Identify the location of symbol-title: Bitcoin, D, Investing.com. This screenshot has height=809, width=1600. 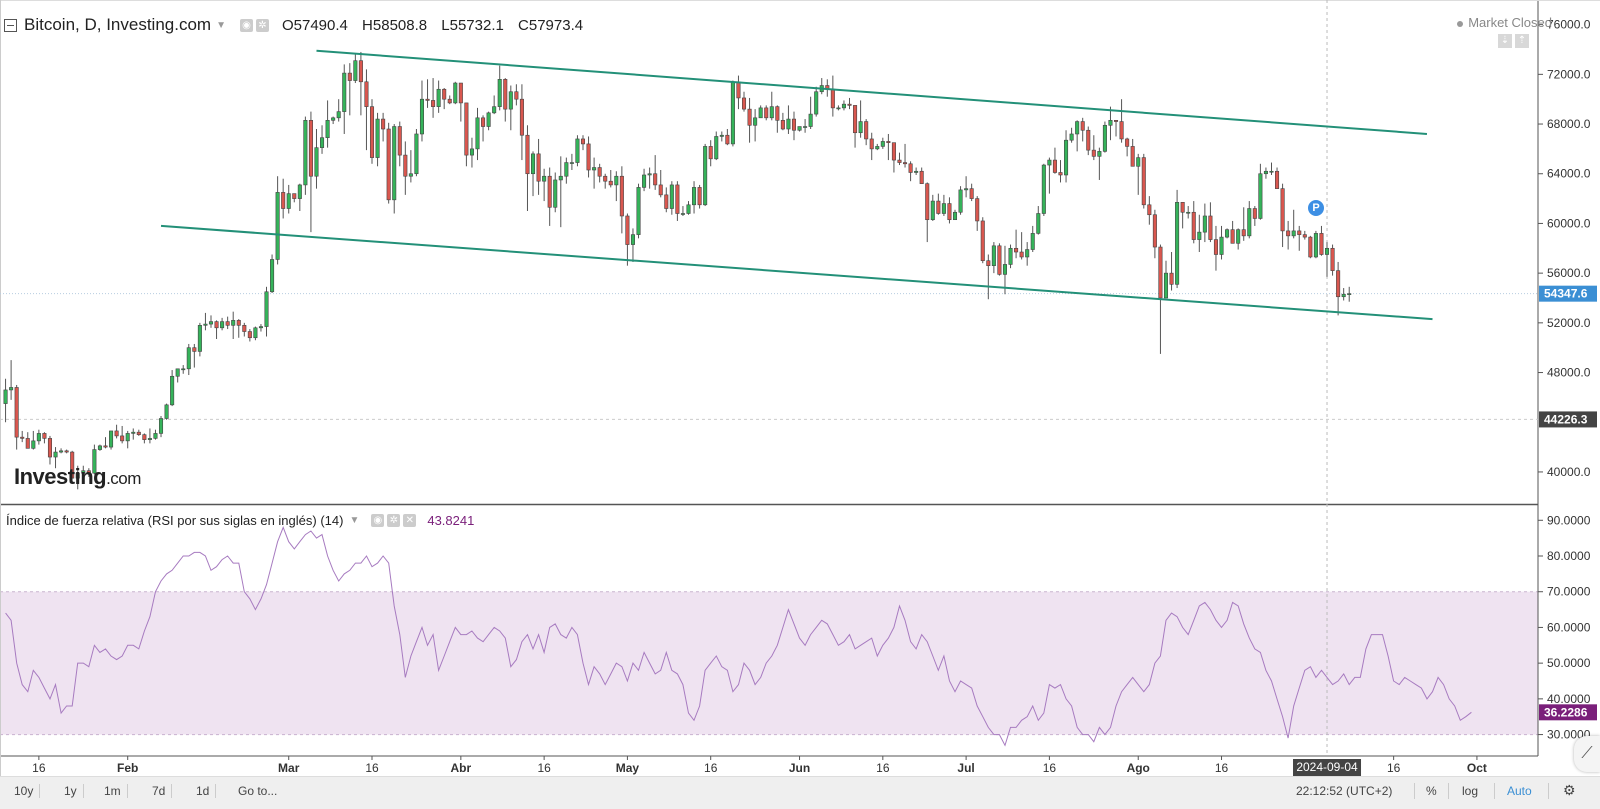
(118, 24).